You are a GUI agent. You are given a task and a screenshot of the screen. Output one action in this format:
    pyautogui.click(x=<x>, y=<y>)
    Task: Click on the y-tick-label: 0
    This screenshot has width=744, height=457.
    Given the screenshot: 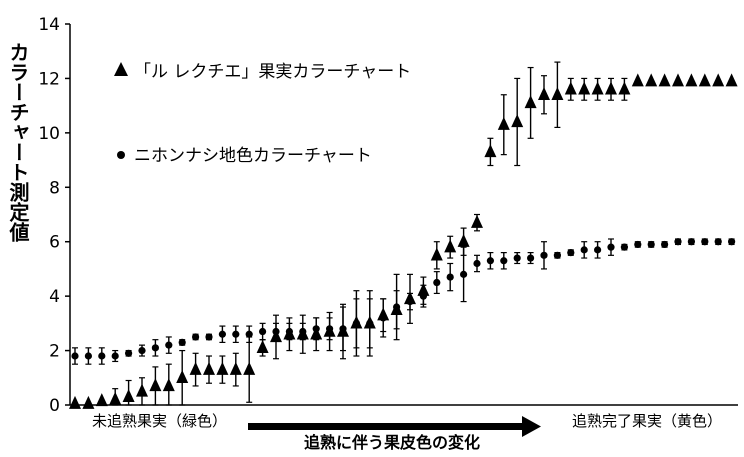 What is the action you would take?
    pyautogui.click(x=54, y=406)
    